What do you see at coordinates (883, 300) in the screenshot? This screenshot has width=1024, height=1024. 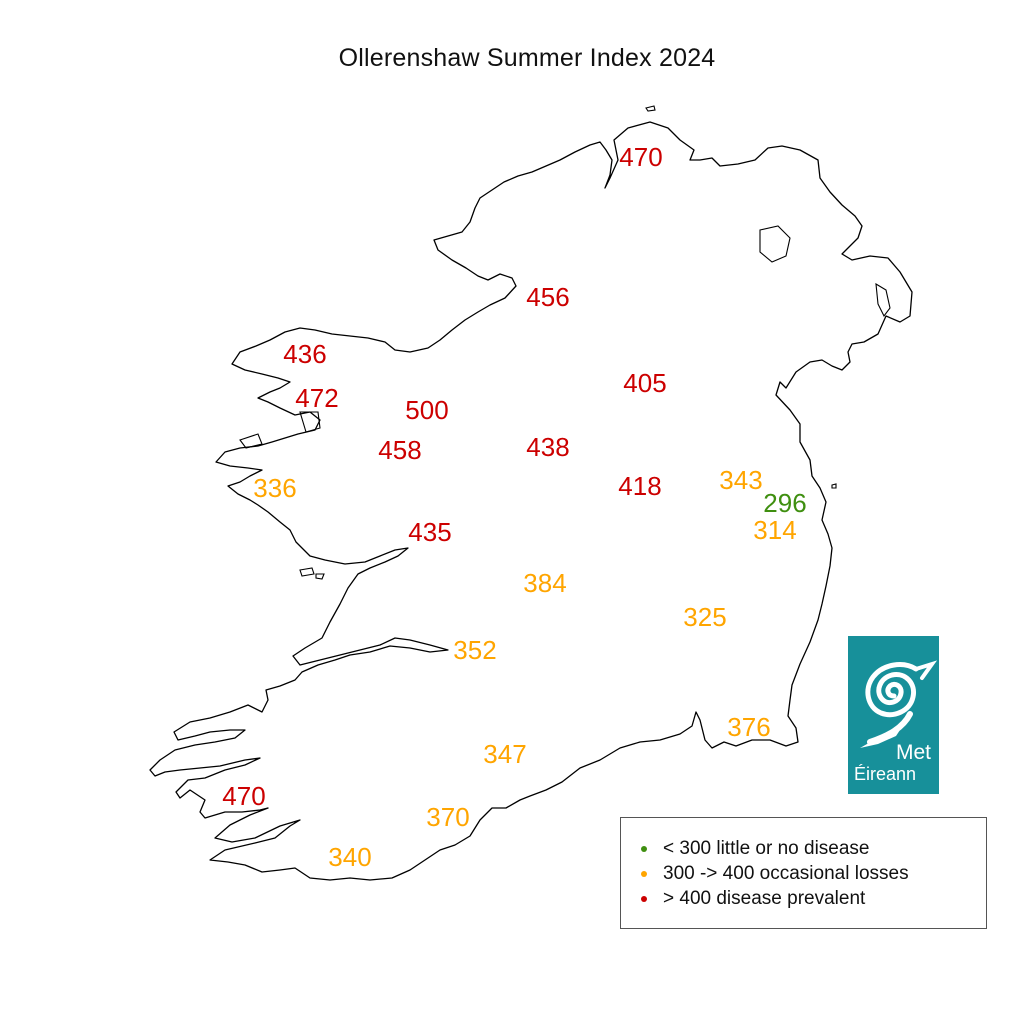 I see `strangford-lough-outline` at bounding box center [883, 300].